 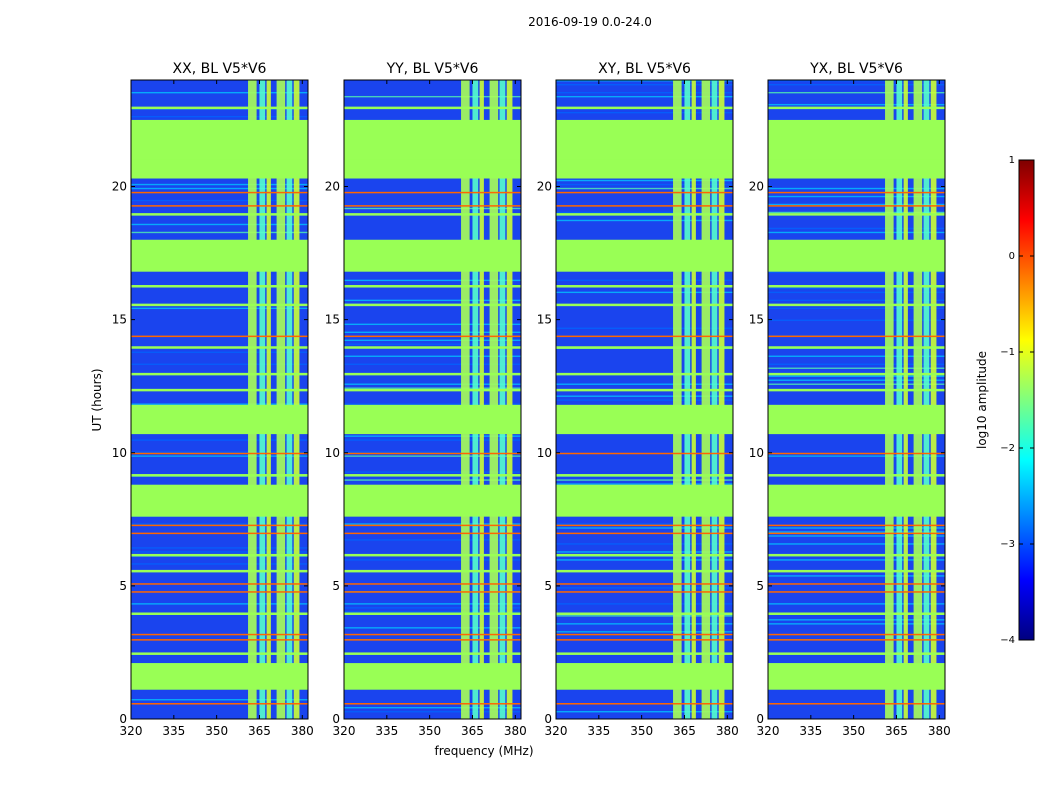 I want to click on colorbar-tick-label: −1, so click(x=1007, y=352).